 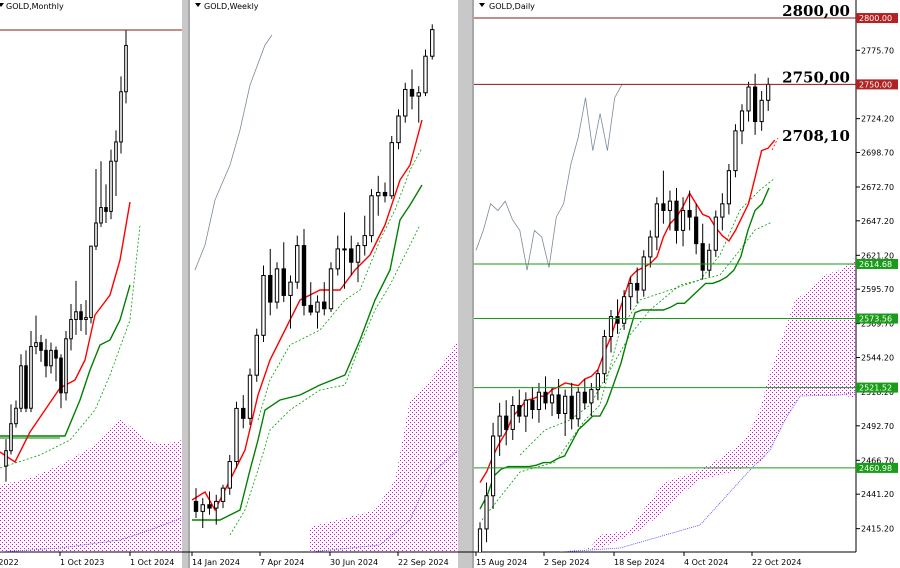 What do you see at coordinates (706, 562) in the screenshot?
I see `x-tick-label: 4 Oct 2024` at bounding box center [706, 562].